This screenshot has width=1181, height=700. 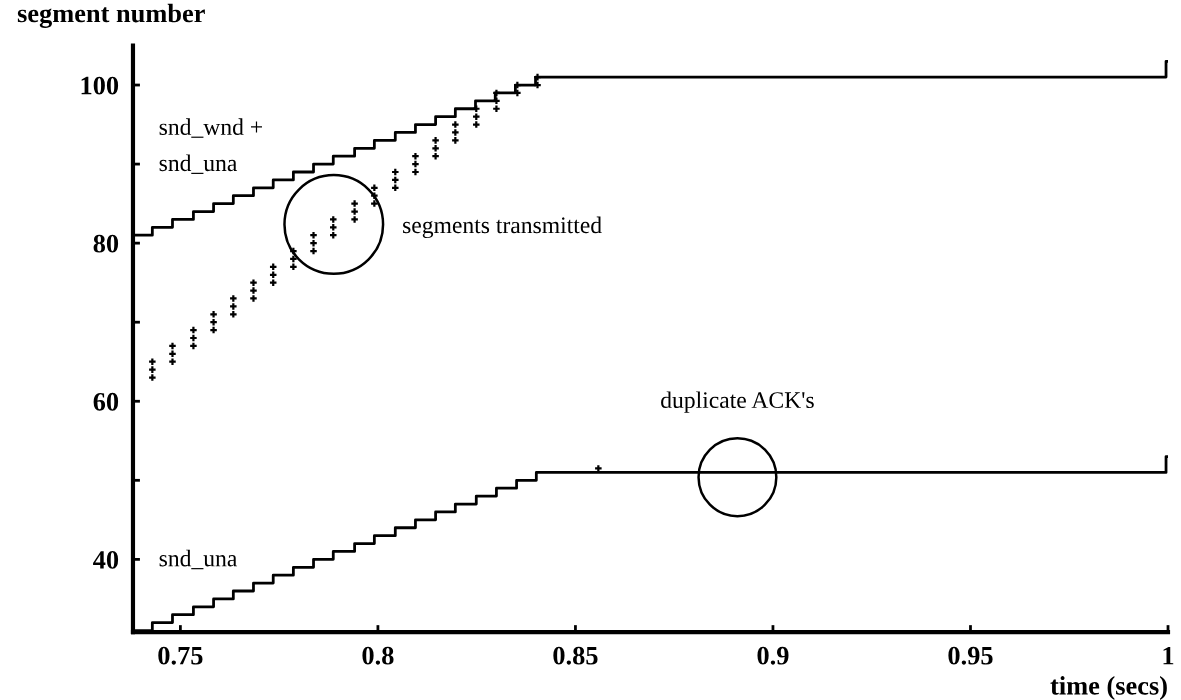 I want to click on annotation: duplicate ACK's, so click(x=737, y=402).